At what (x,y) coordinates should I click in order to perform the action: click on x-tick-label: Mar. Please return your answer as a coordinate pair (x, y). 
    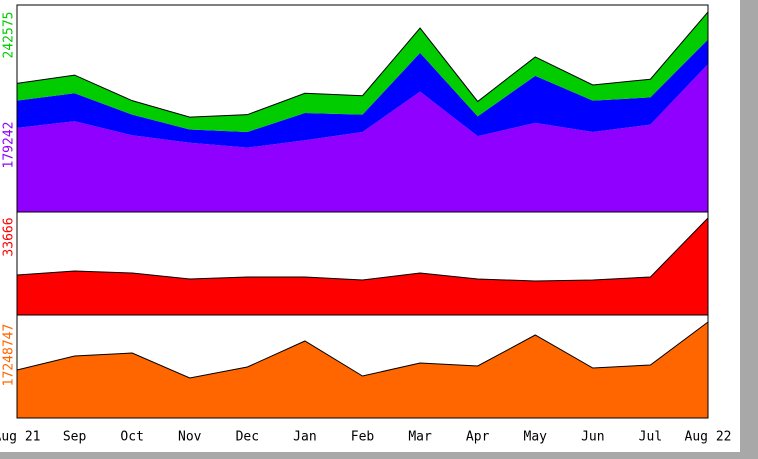
    Looking at the image, I should click on (420, 437).